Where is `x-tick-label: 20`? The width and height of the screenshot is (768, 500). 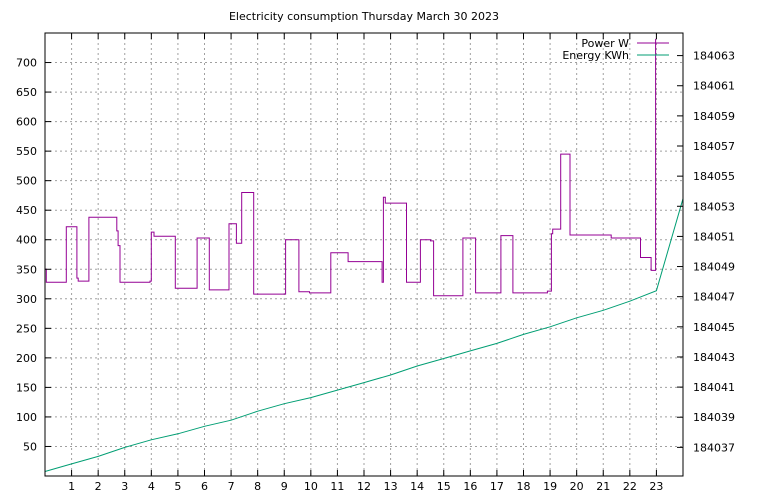
x-tick-label: 20 is located at coordinates (577, 486).